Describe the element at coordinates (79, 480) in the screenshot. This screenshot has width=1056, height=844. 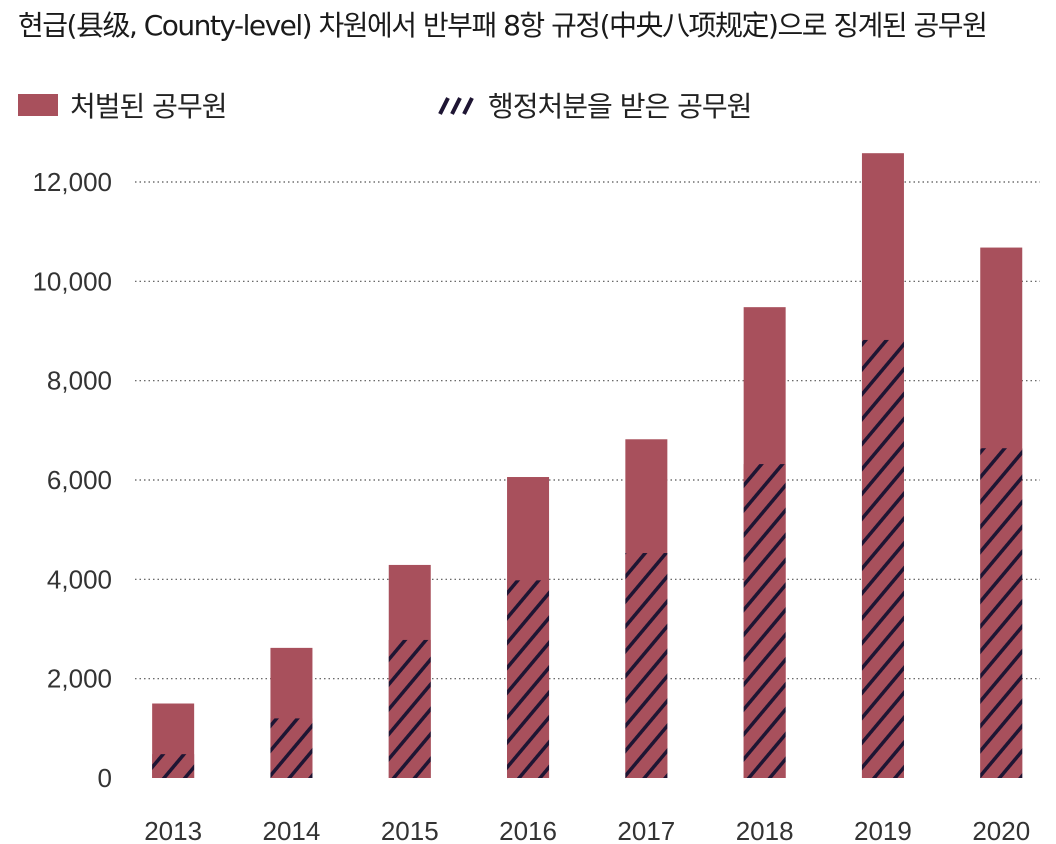
I see `y-tick-label: 6,000` at that location.